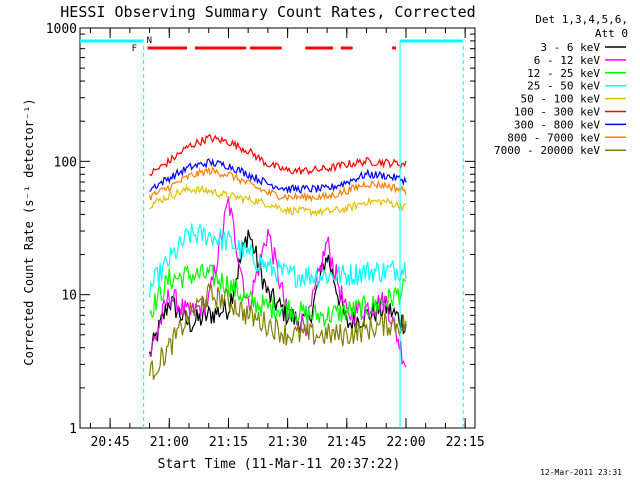 This screenshot has width=640, height=480. I want to click on legend-label: 6 - 12 keV, so click(567, 60).